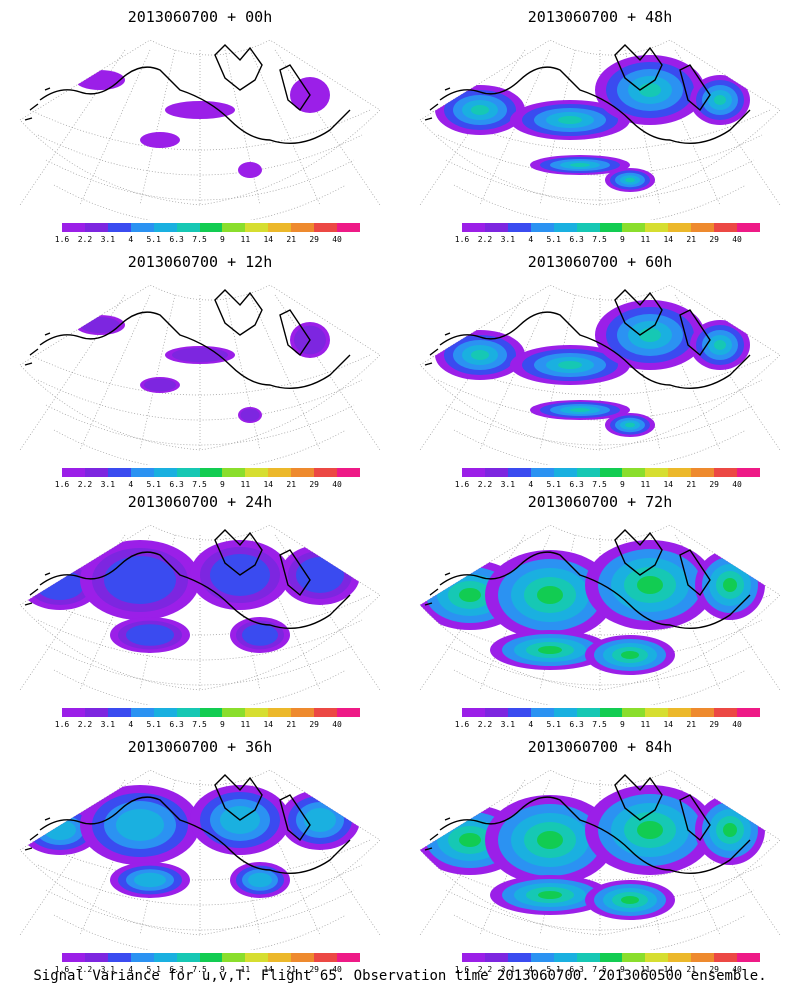 The image size is (800, 1000). What do you see at coordinates (592, 607) in the screenshot?
I see `variance-field` at bounding box center [592, 607].